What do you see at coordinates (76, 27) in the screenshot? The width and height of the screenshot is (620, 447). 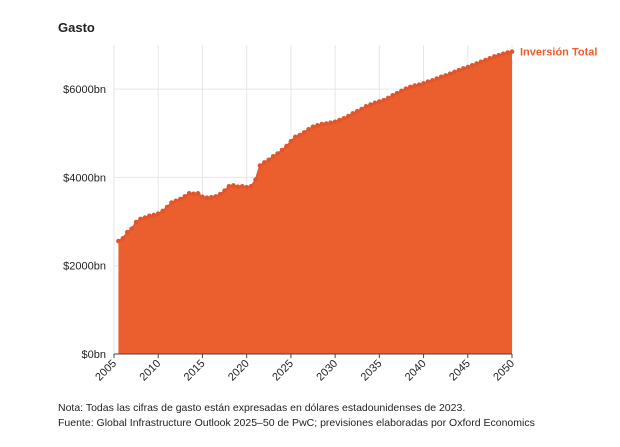 I see `chart-title: Gasto` at bounding box center [76, 27].